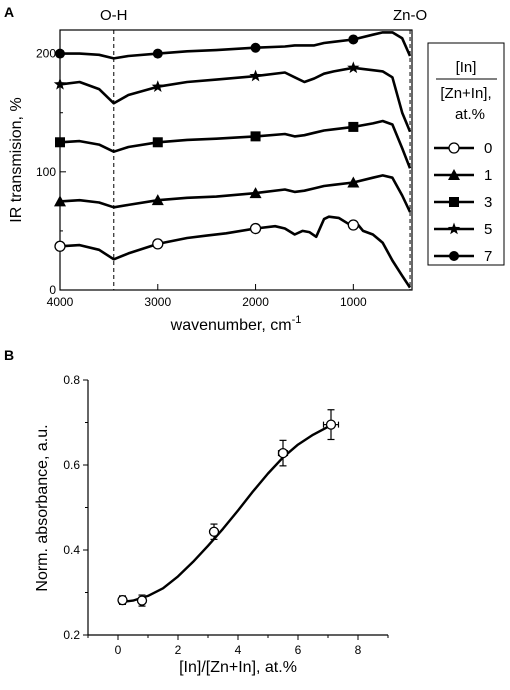  What do you see at coordinates (71, 380) in the screenshot?
I see `panel-b-y-tick-label-3: 0.8` at bounding box center [71, 380].